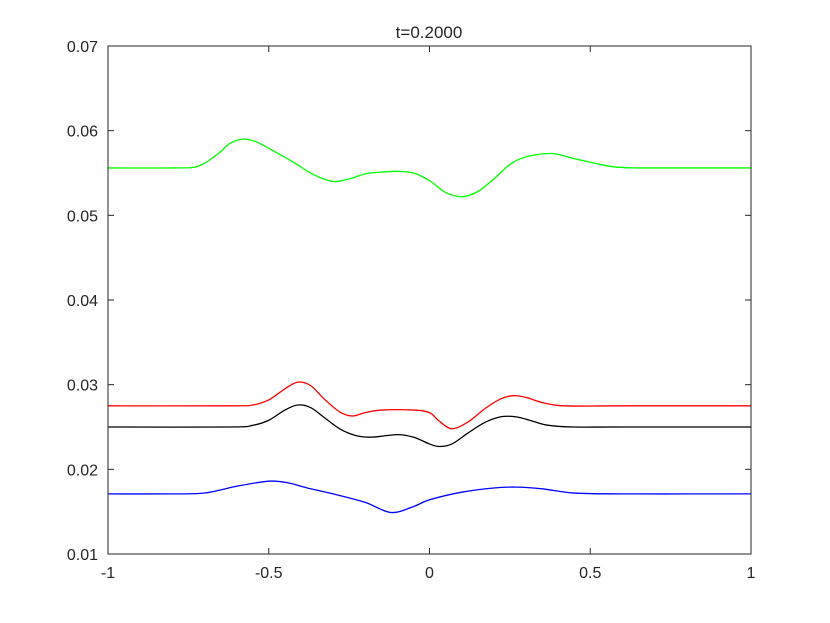  I want to click on y-tick-label: 0.07, so click(82, 47).